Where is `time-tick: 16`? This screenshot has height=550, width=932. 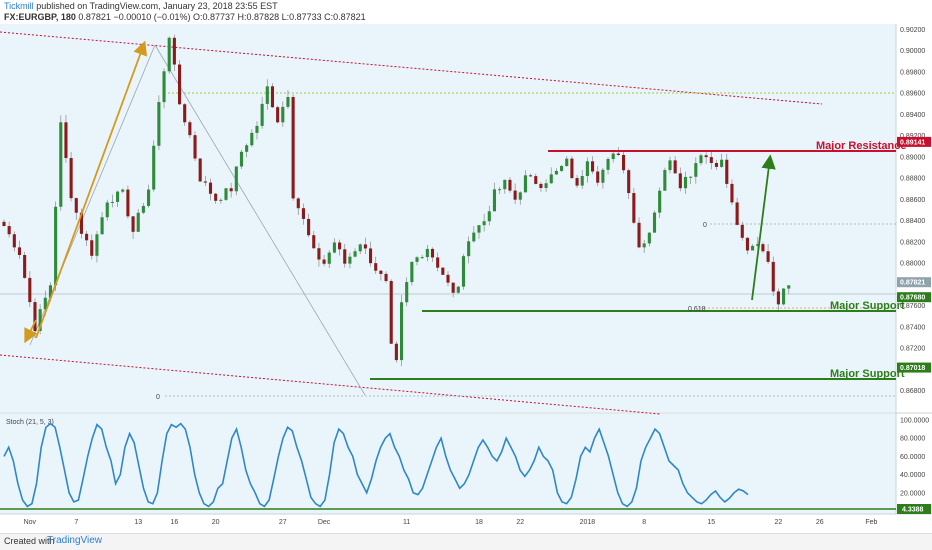 time-tick: 16 is located at coordinates (174, 522).